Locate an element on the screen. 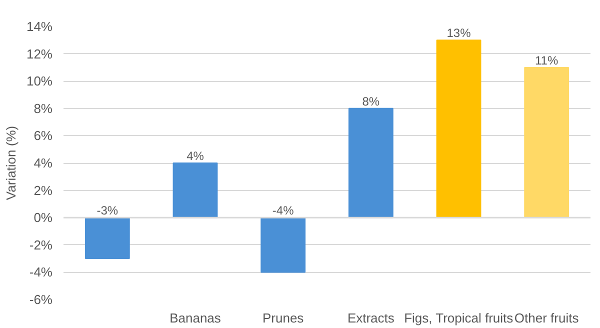 This screenshot has height=328, width=600. data-label: 13% is located at coordinates (459, 33).